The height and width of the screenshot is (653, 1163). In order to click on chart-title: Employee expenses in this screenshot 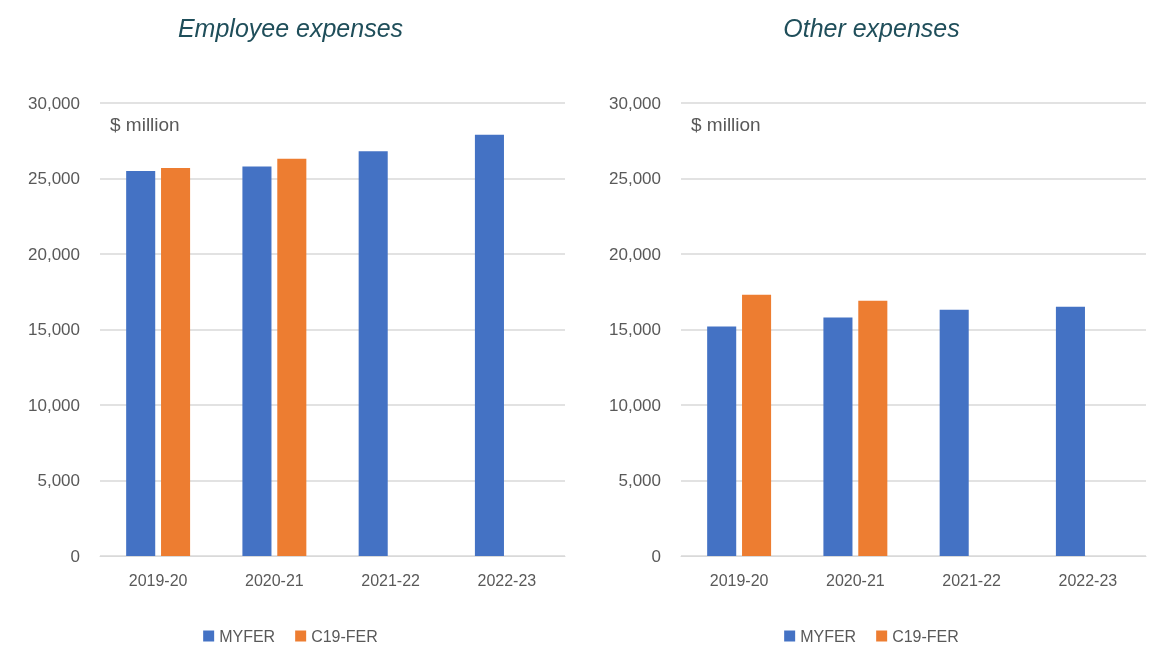, I will do `click(290, 27)`.